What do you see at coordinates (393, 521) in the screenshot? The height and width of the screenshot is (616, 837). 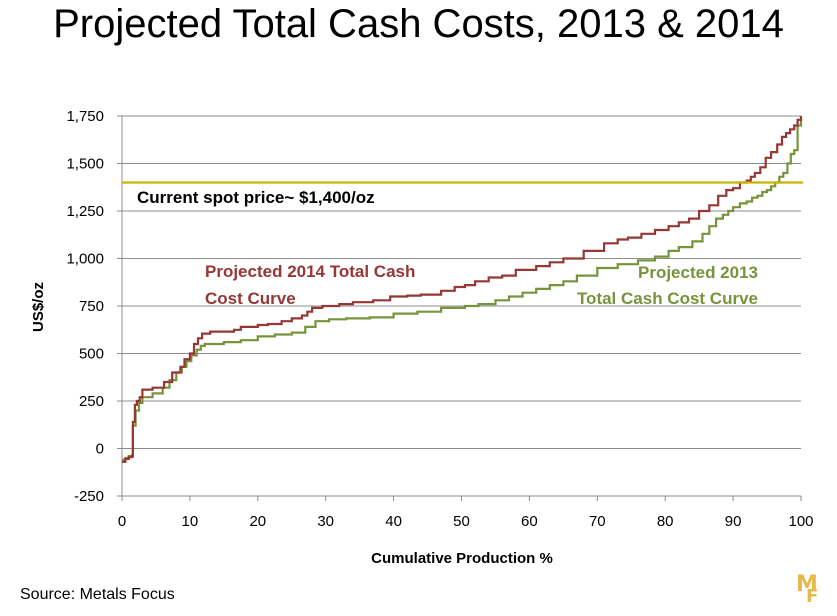 I see `x-tick-label: 40` at bounding box center [393, 521].